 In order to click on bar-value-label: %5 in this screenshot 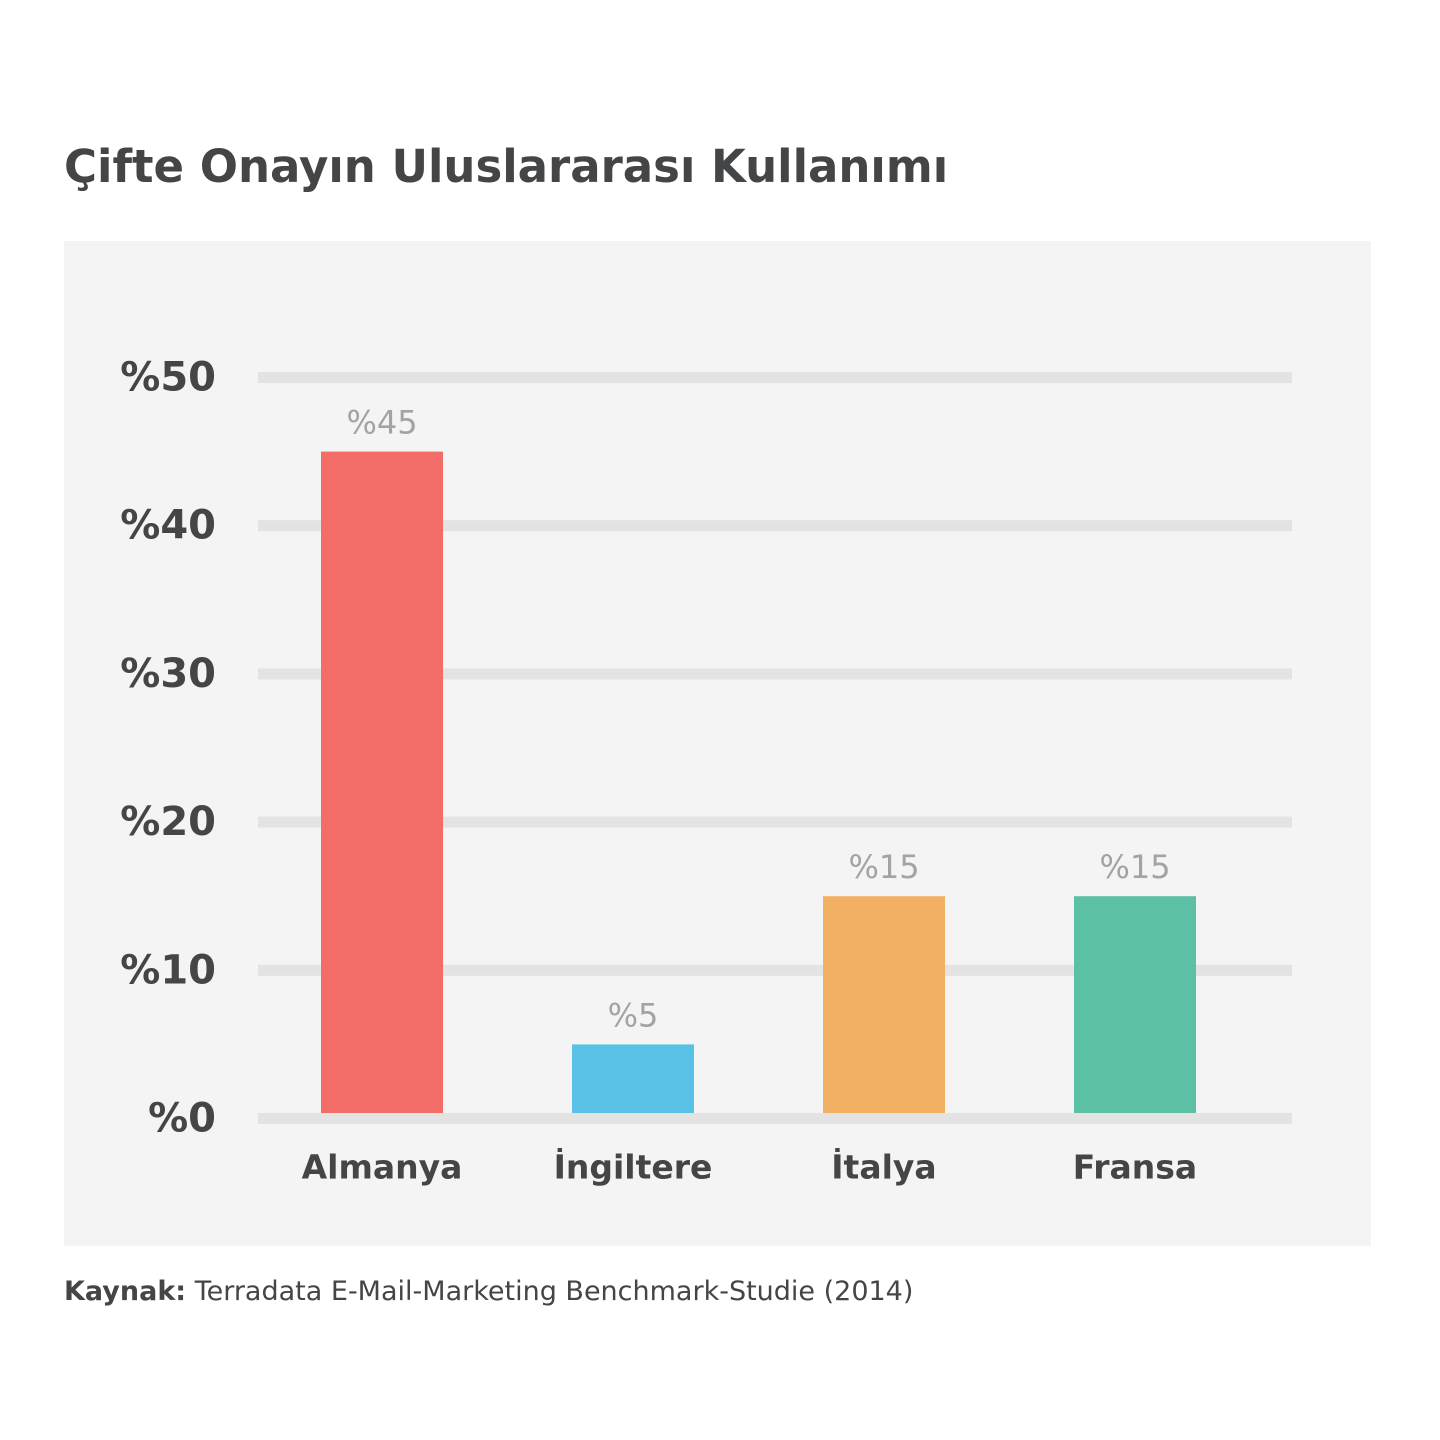, I will do `click(633, 1015)`.